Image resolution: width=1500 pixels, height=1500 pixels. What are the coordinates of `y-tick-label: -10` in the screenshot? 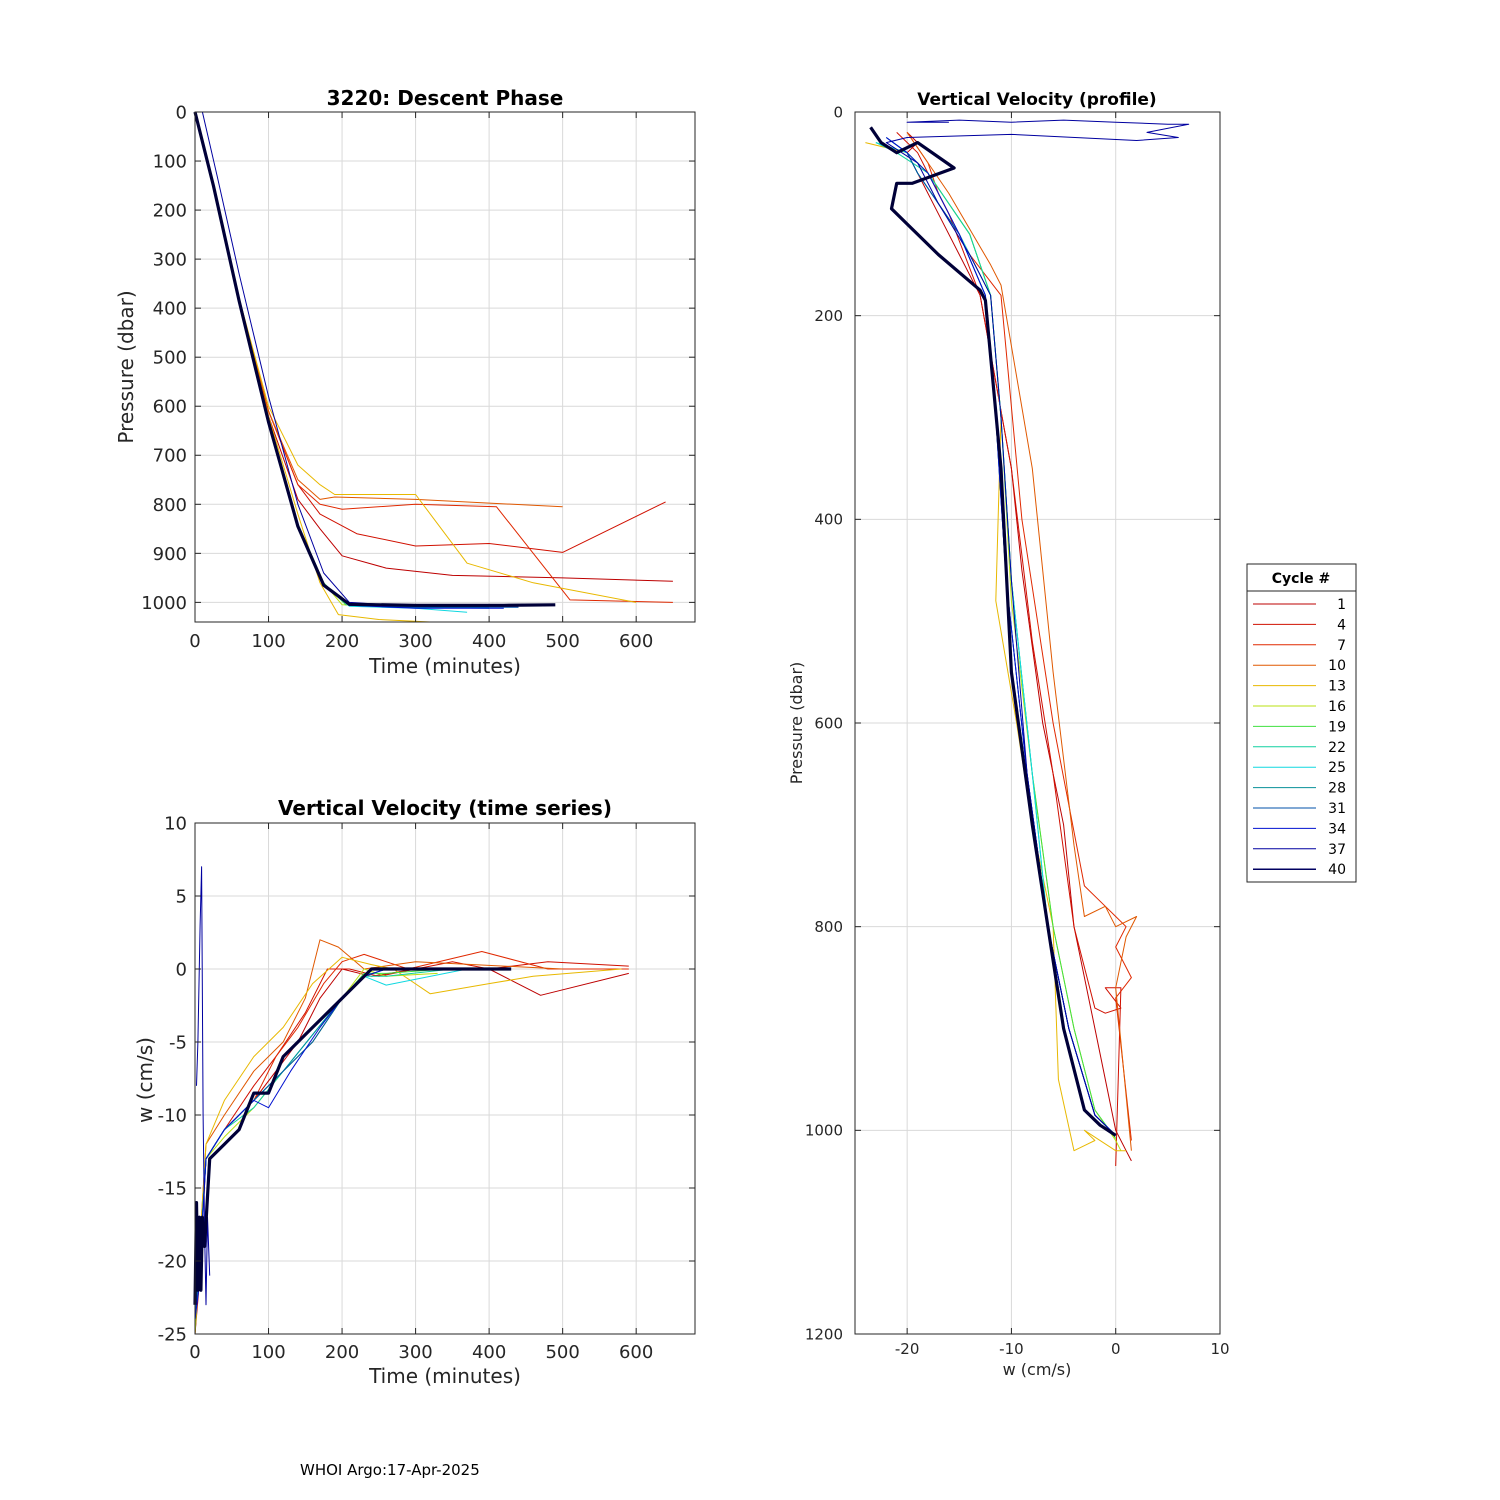 It's located at (172, 1115).